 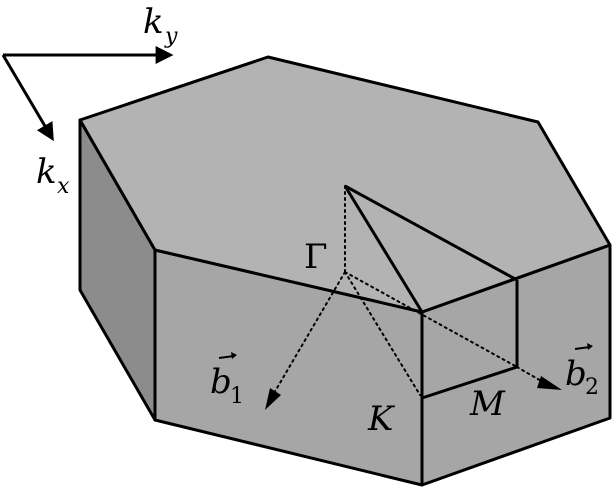 I want to click on kx-label: k, so click(x=46, y=172).